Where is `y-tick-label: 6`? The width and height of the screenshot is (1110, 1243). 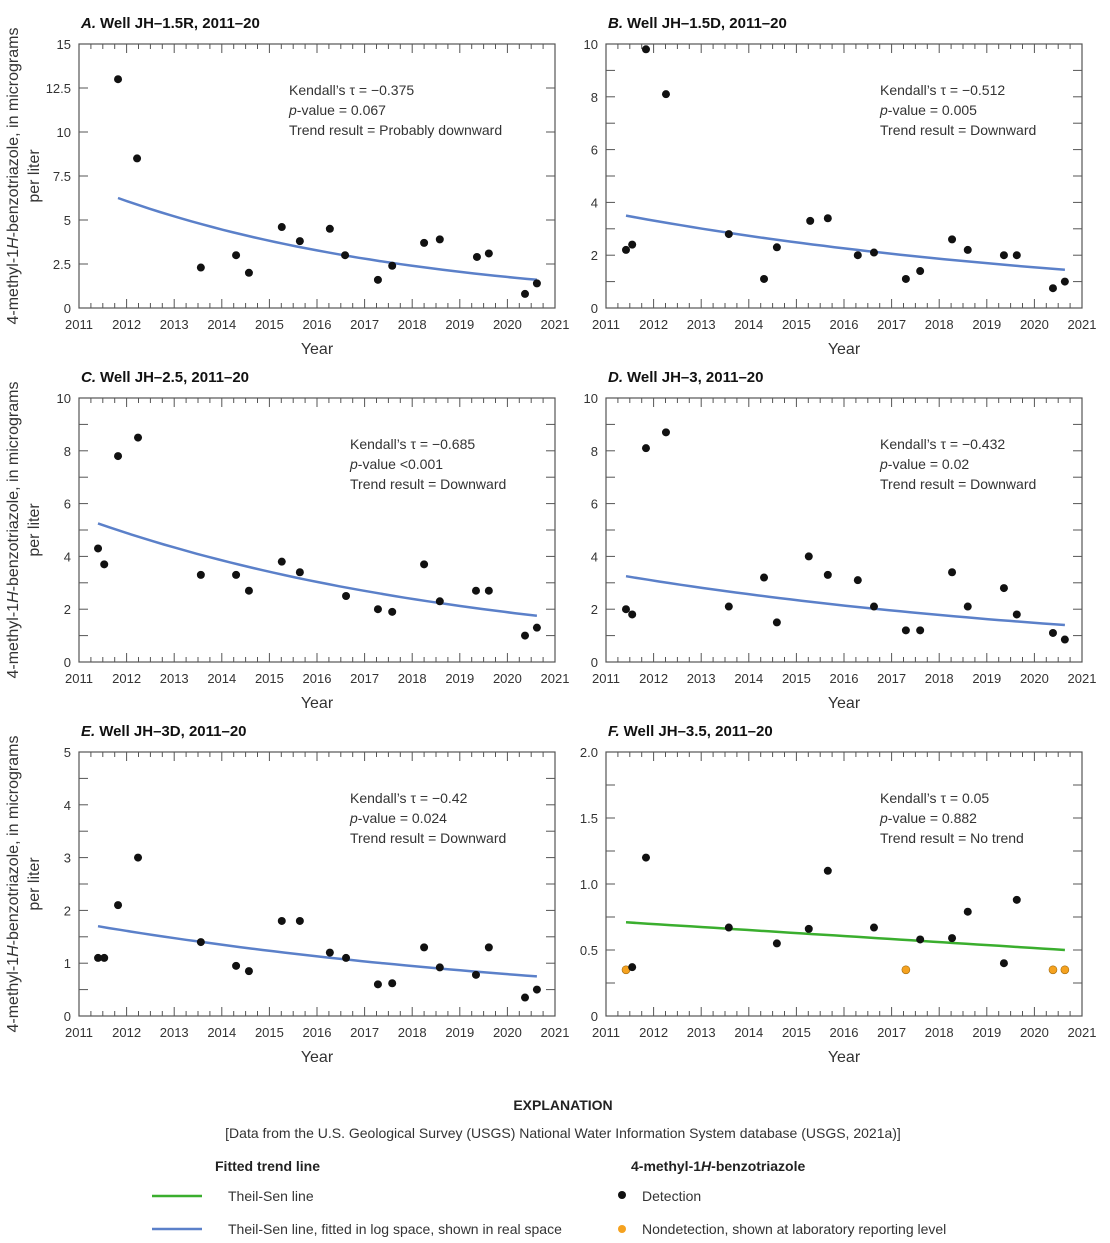
y-tick-label: 6 is located at coordinates (67, 504).